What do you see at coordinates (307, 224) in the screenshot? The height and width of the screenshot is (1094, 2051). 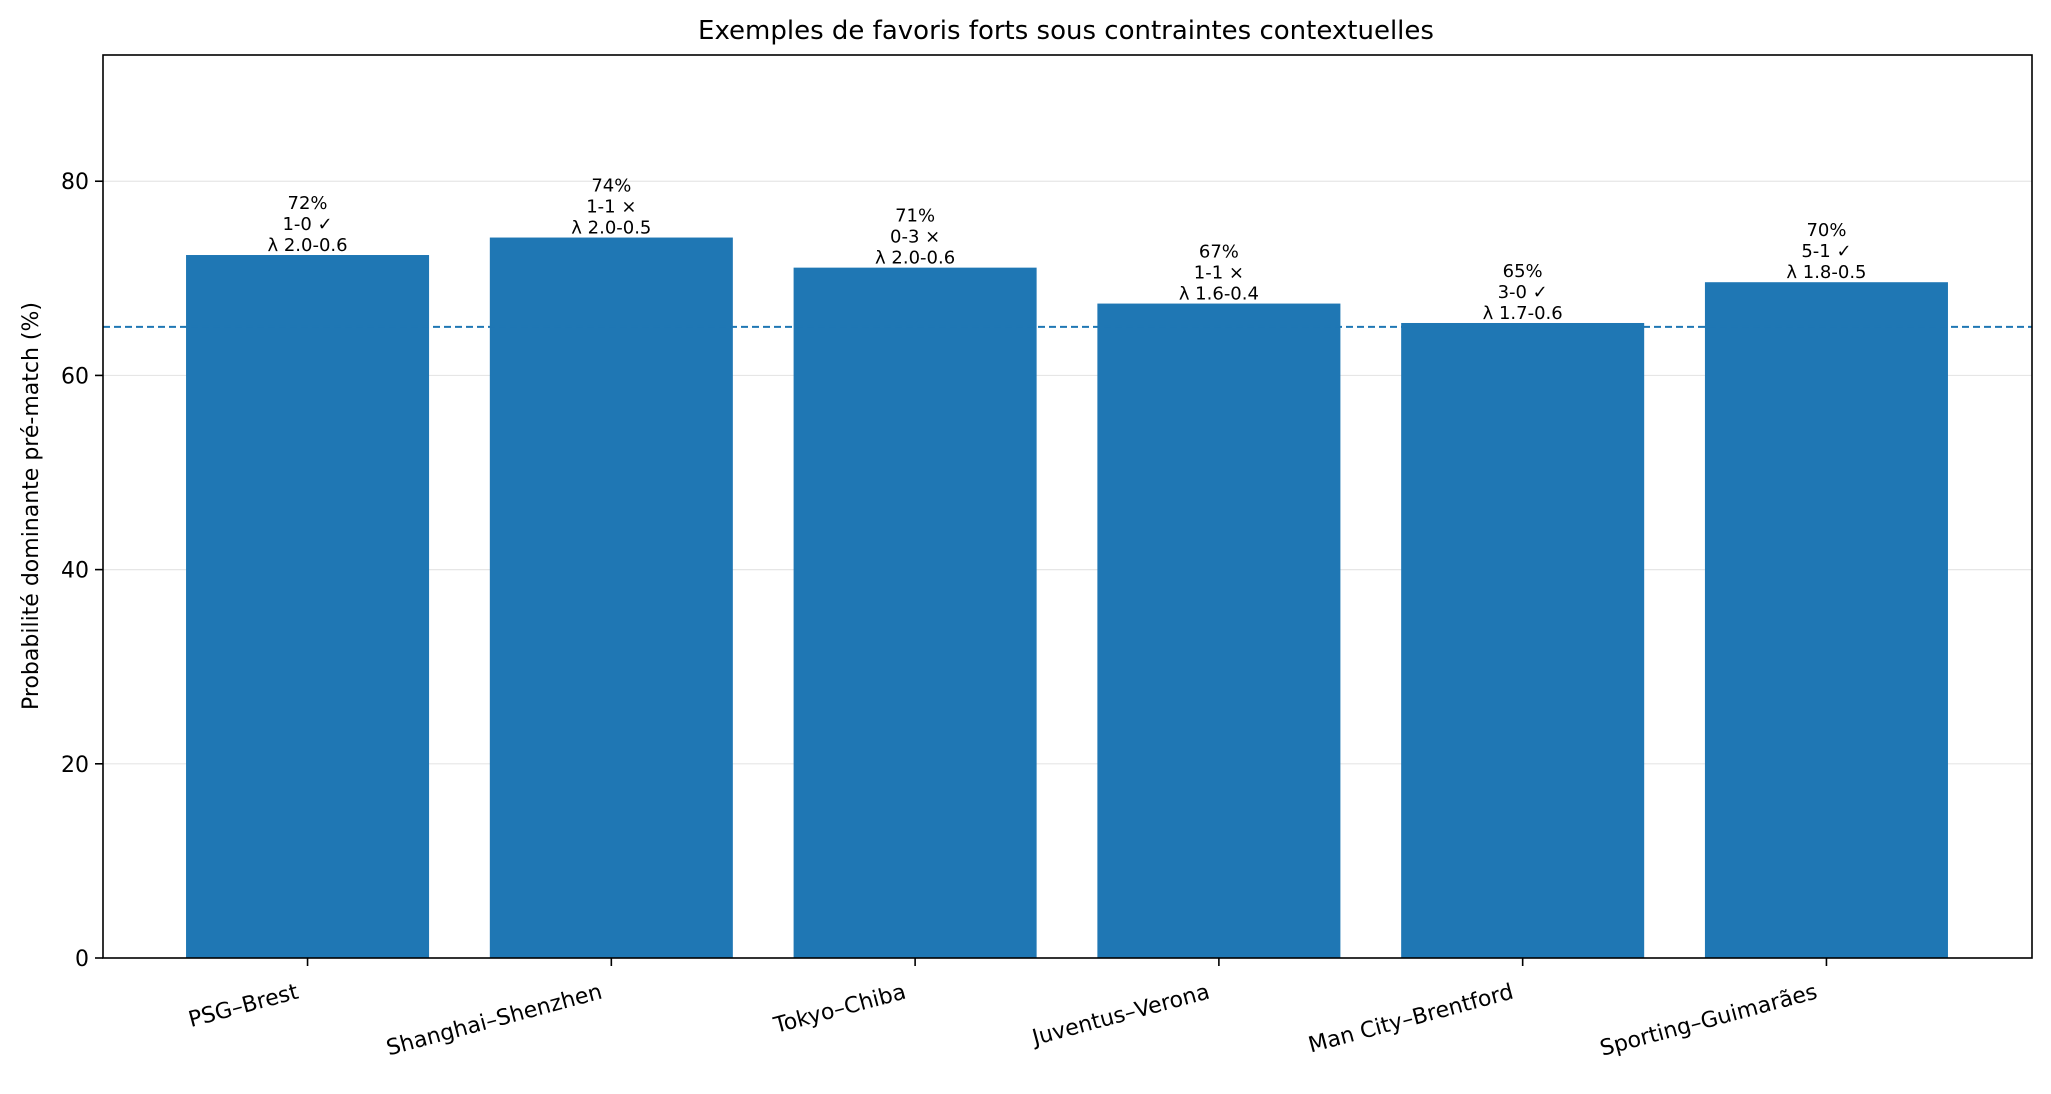 I see `bar-value-label: 1-0 ✓` at bounding box center [307, 224].